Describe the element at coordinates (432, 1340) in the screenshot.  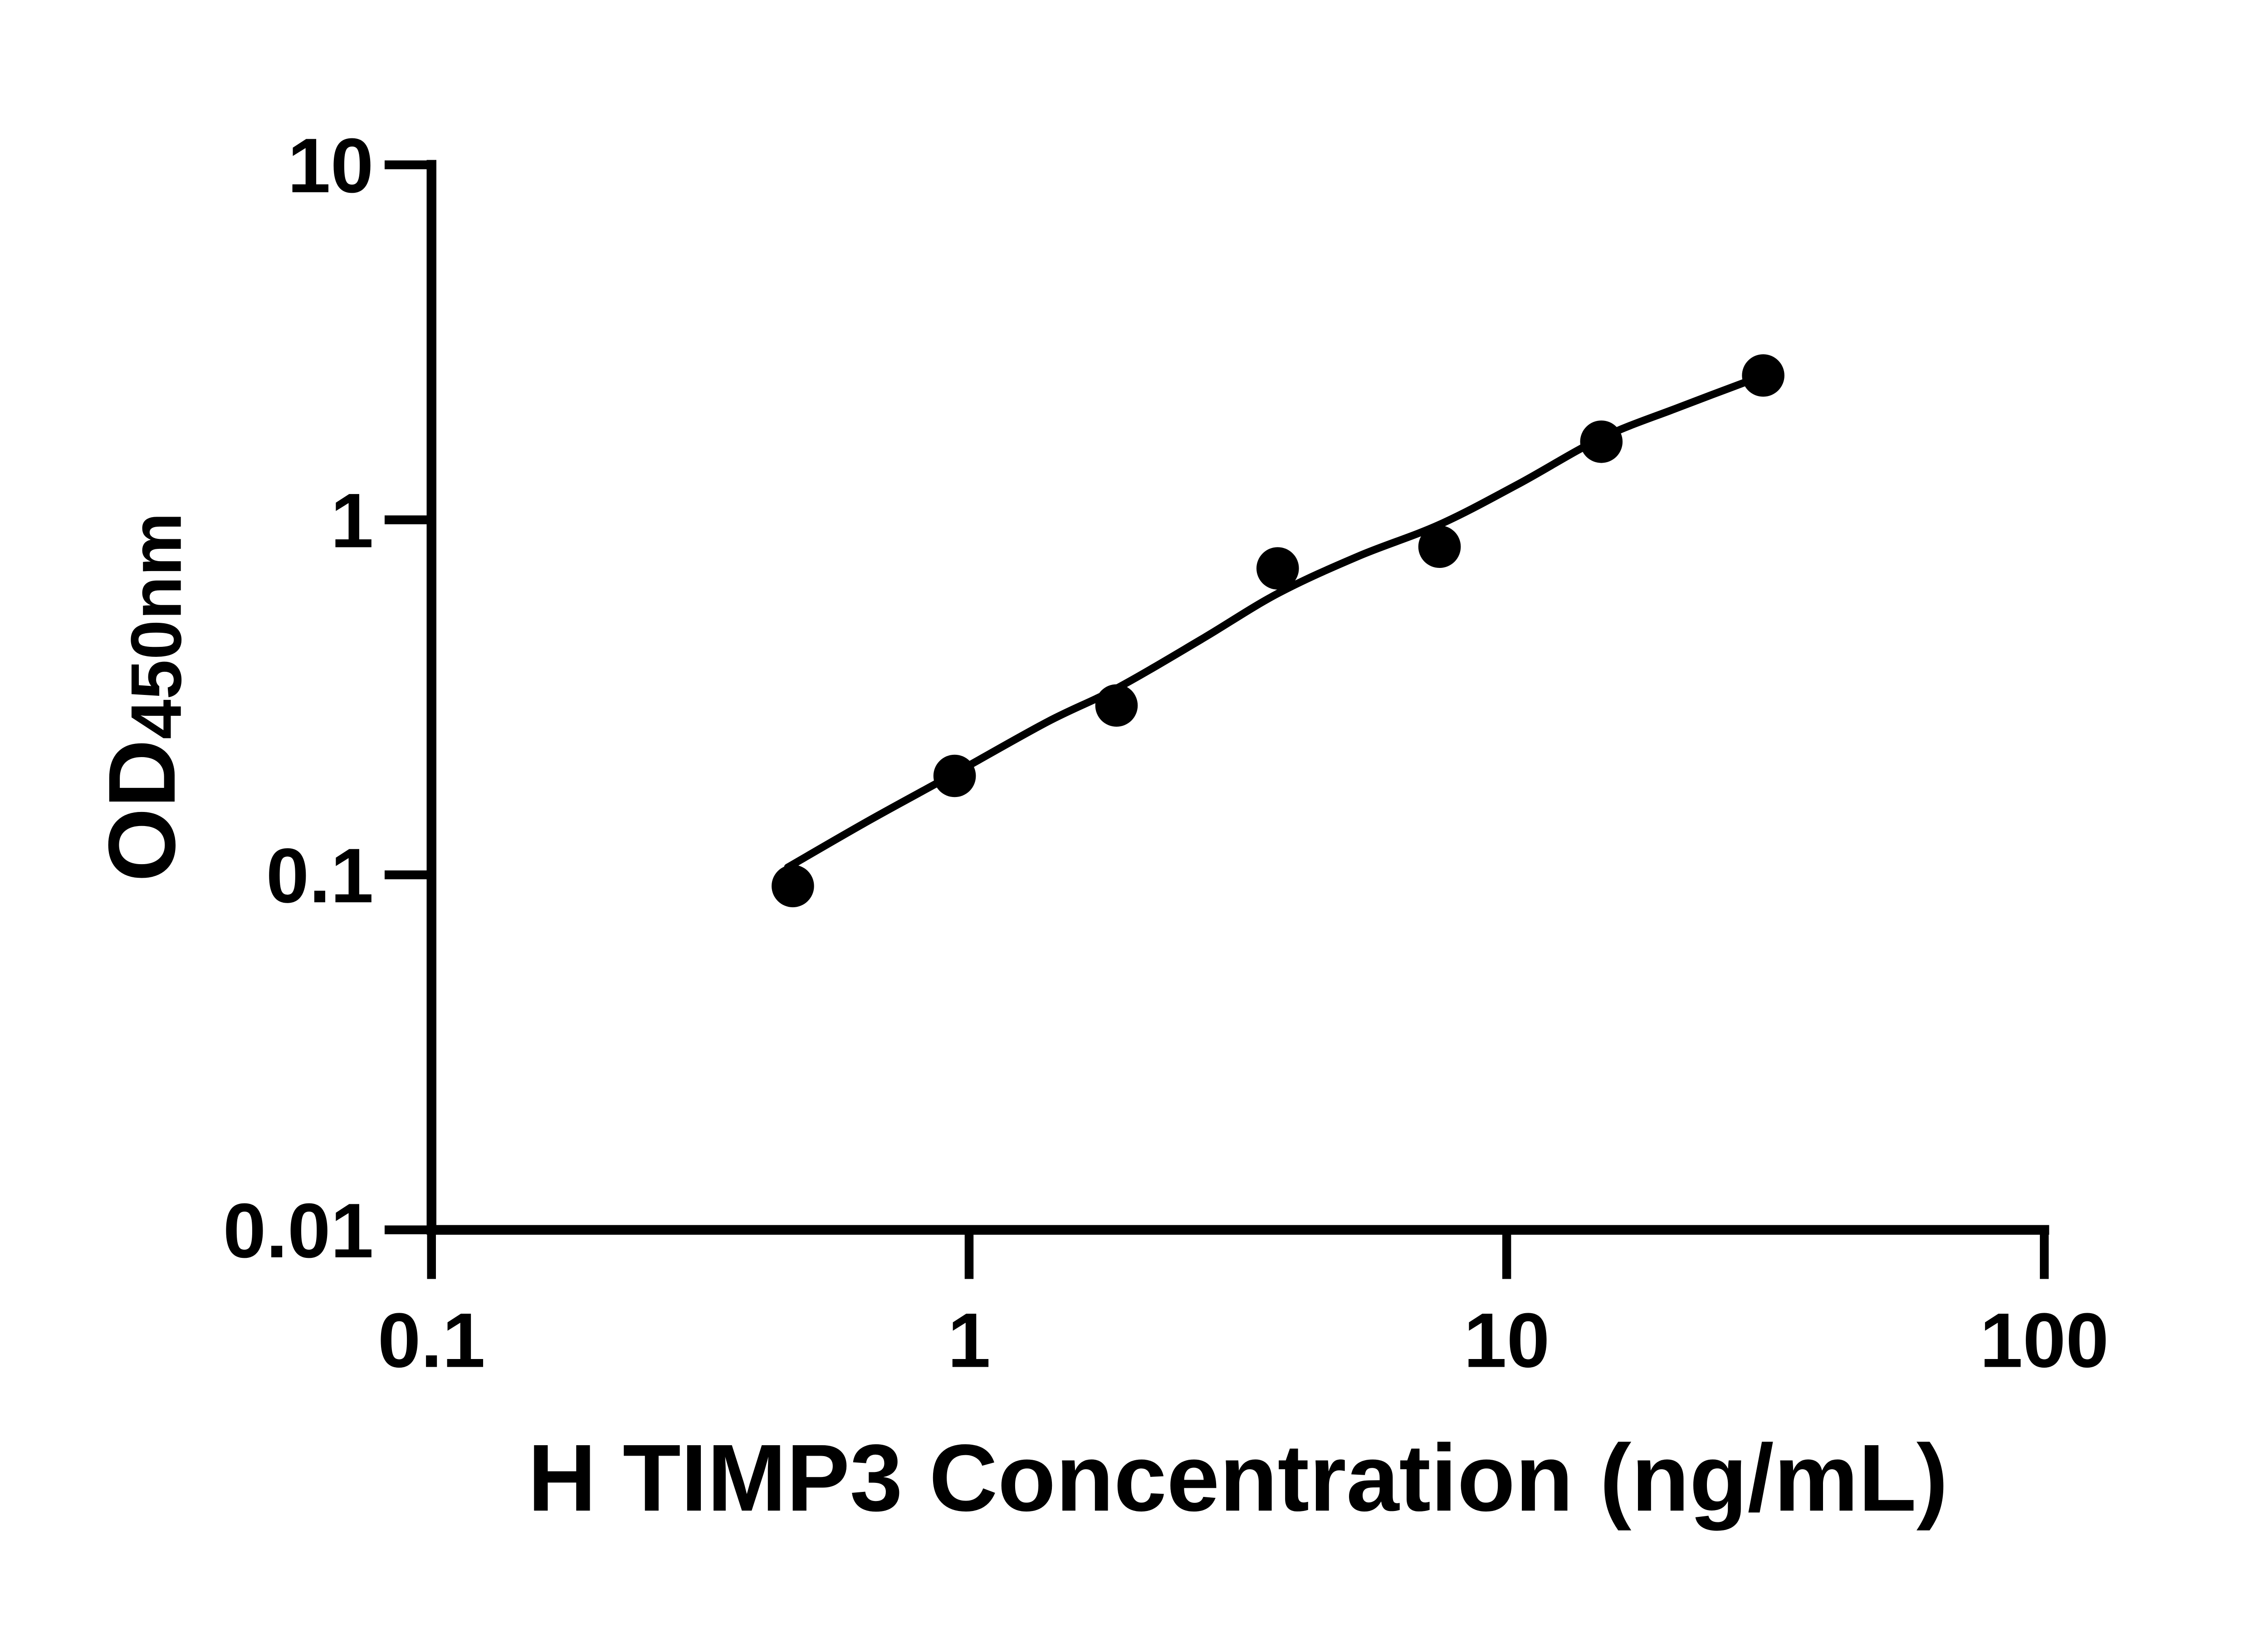
I see `x-tick-label-0.1: 0.1` at that location.